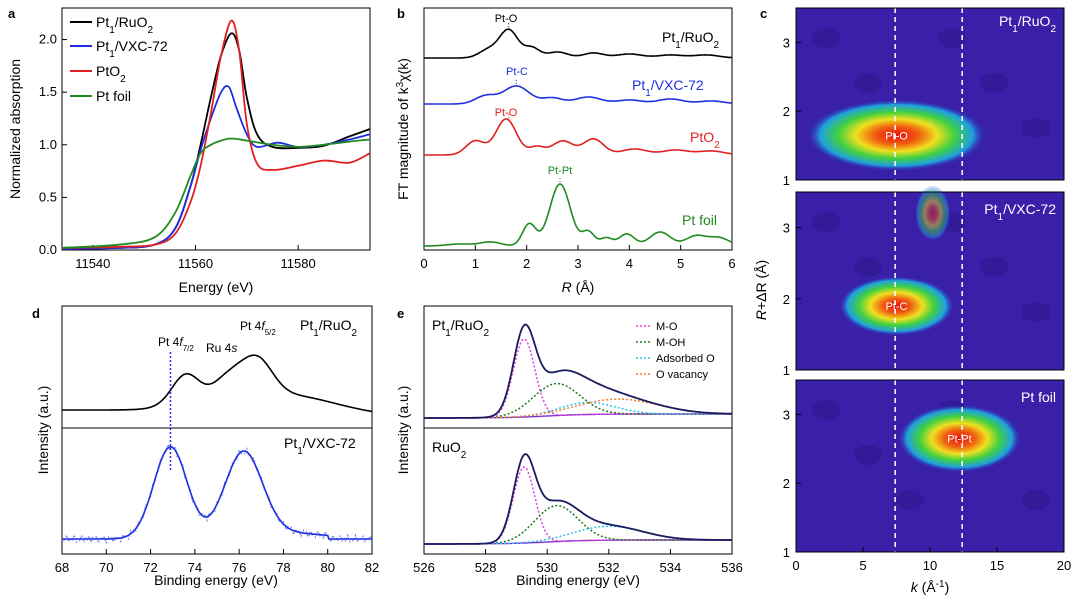 The image size is (1080, 600). Describe the element at coordinates (401, 13) in the screenshot. I see `panel-b-letter: b` at that location.